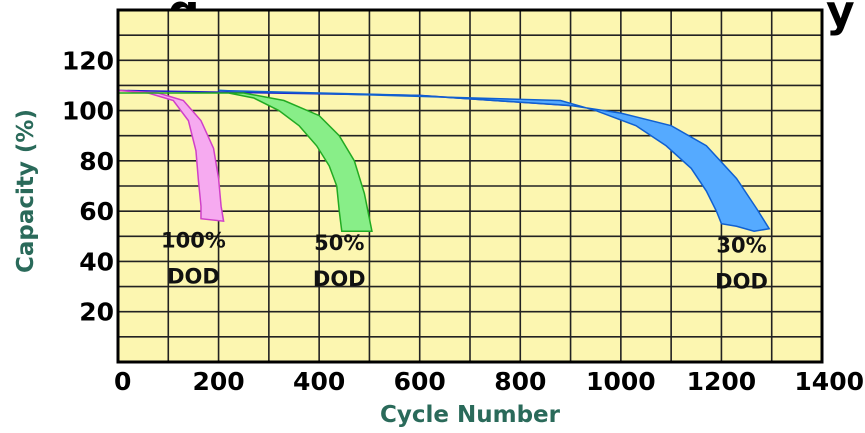 The image size is (865, 433). Describe the element at coordinates (319, 381) in the screenshot. I see `x-tick-label: 400` at that location.